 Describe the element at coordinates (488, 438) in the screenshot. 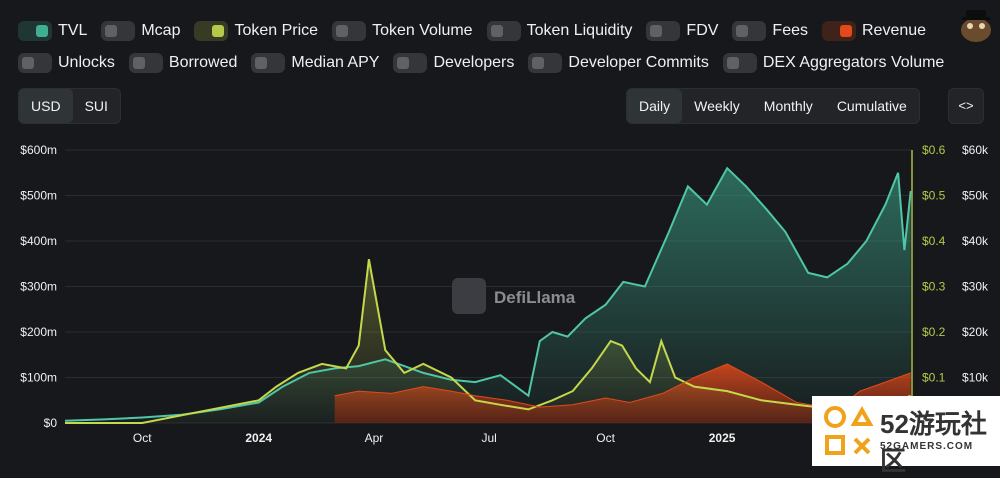

I see `x-tick: Jul` at that location.